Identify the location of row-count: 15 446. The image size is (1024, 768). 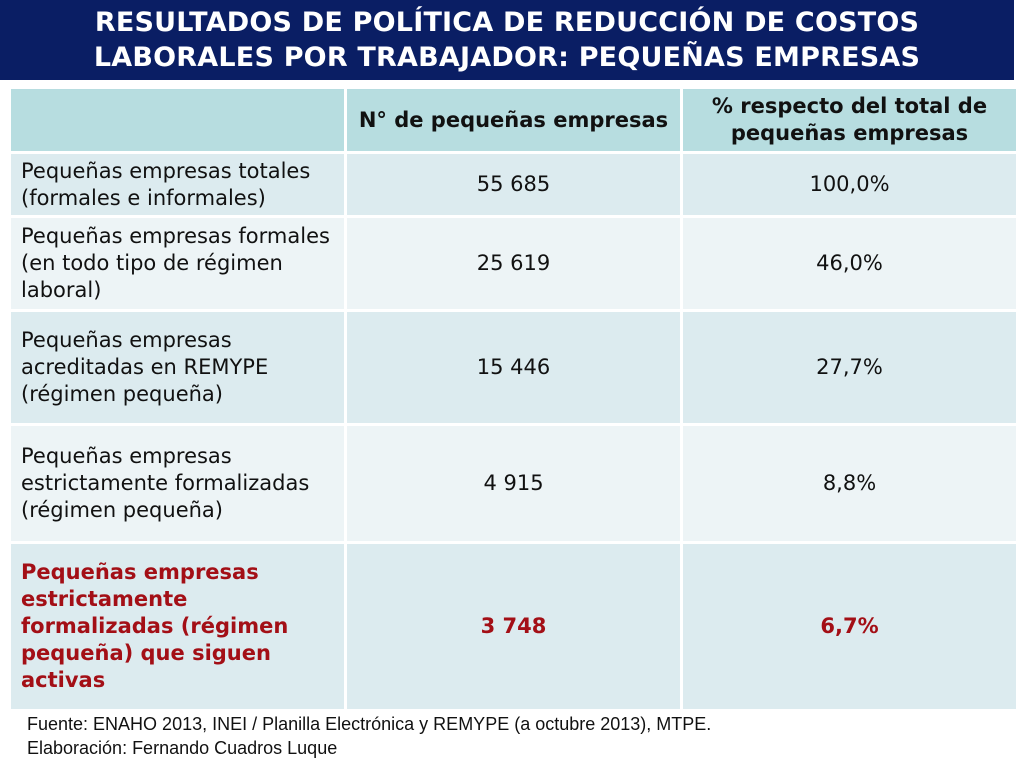
(513, 367).